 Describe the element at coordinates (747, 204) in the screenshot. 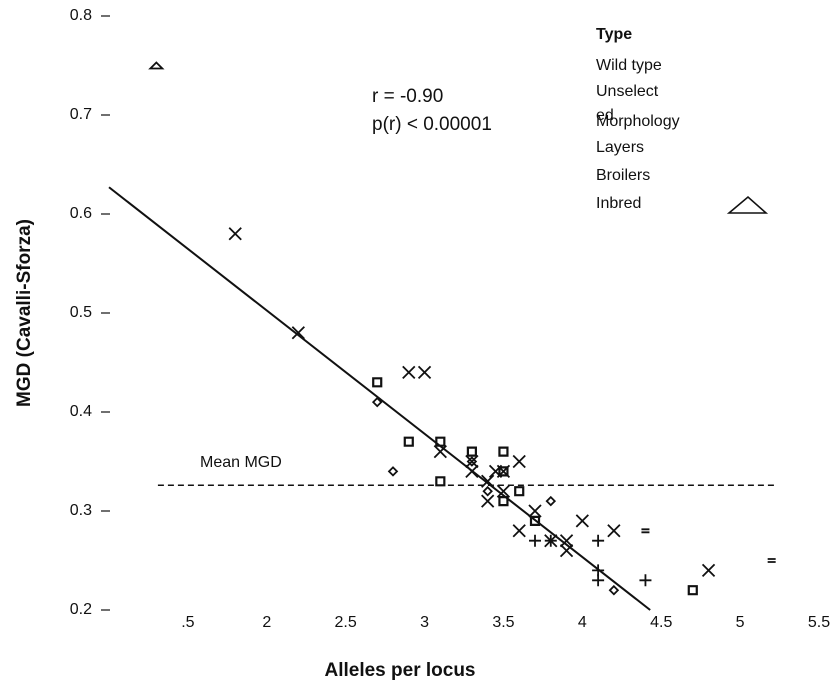

I see `legend-symbol` at that location.